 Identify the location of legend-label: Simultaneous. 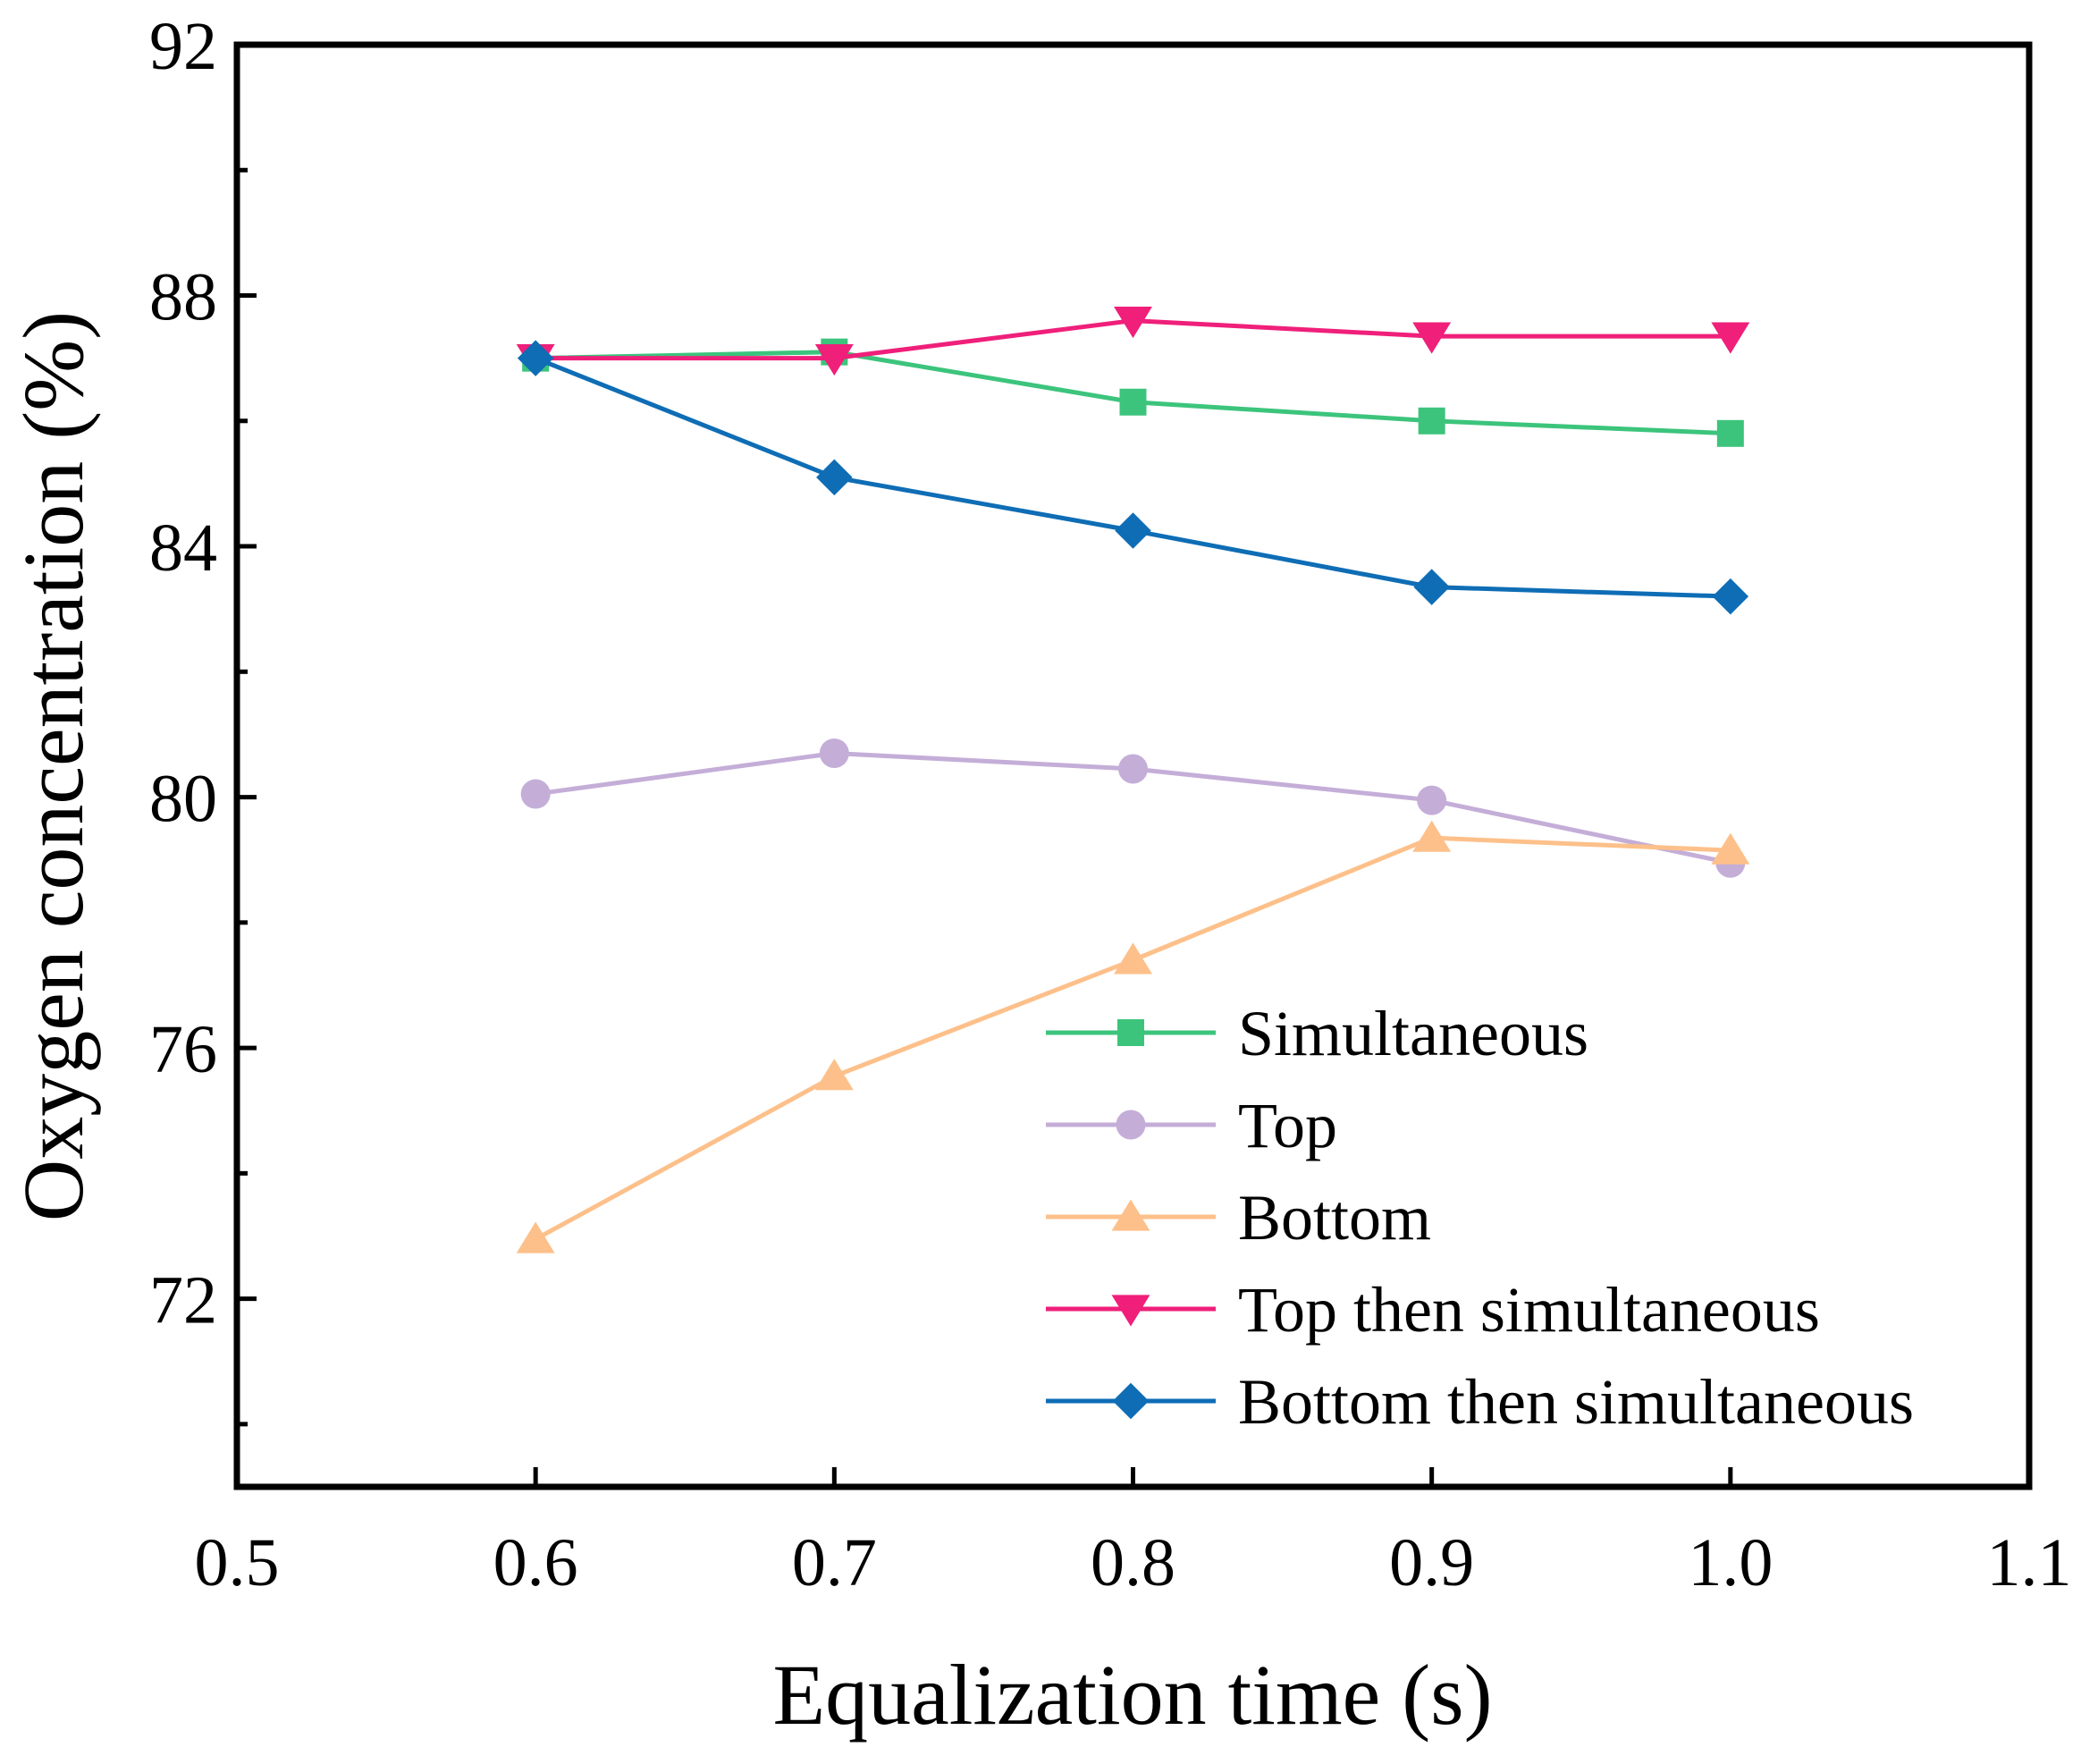
(1413, 1033).